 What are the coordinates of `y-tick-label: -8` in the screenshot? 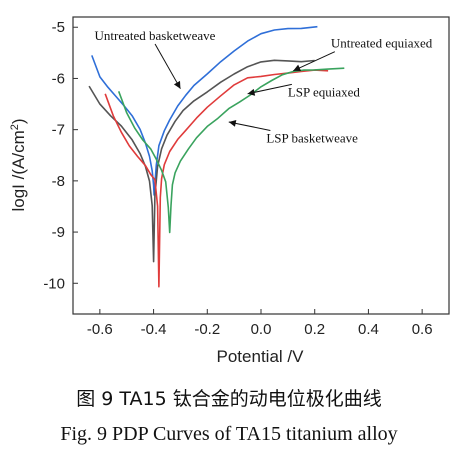 It's located at (58, 181).